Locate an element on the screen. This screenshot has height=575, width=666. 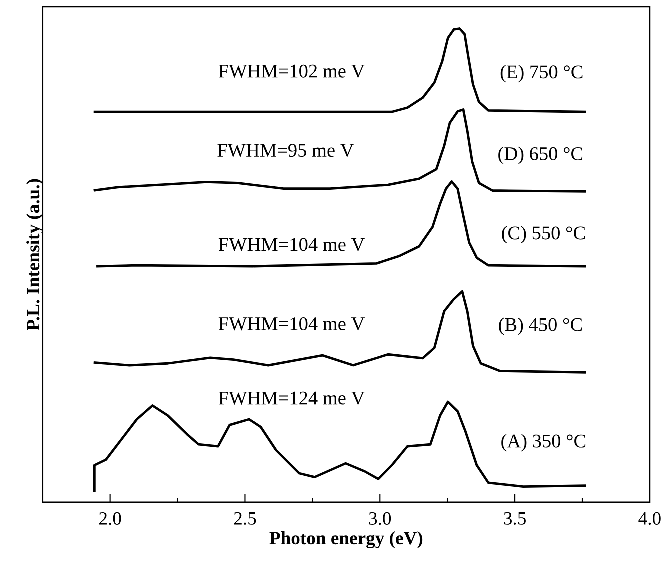
series-label: (A) 350 °C is located at coordinates (544, 443).